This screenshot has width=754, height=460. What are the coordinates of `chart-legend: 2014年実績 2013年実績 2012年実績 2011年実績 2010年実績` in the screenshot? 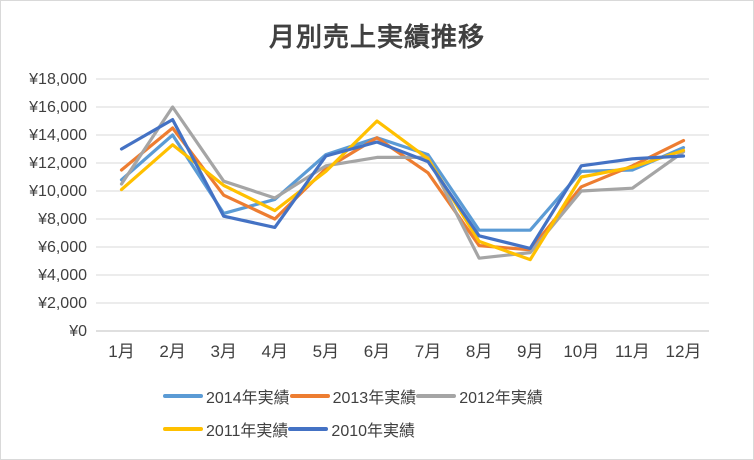 It's located at (353, 412).